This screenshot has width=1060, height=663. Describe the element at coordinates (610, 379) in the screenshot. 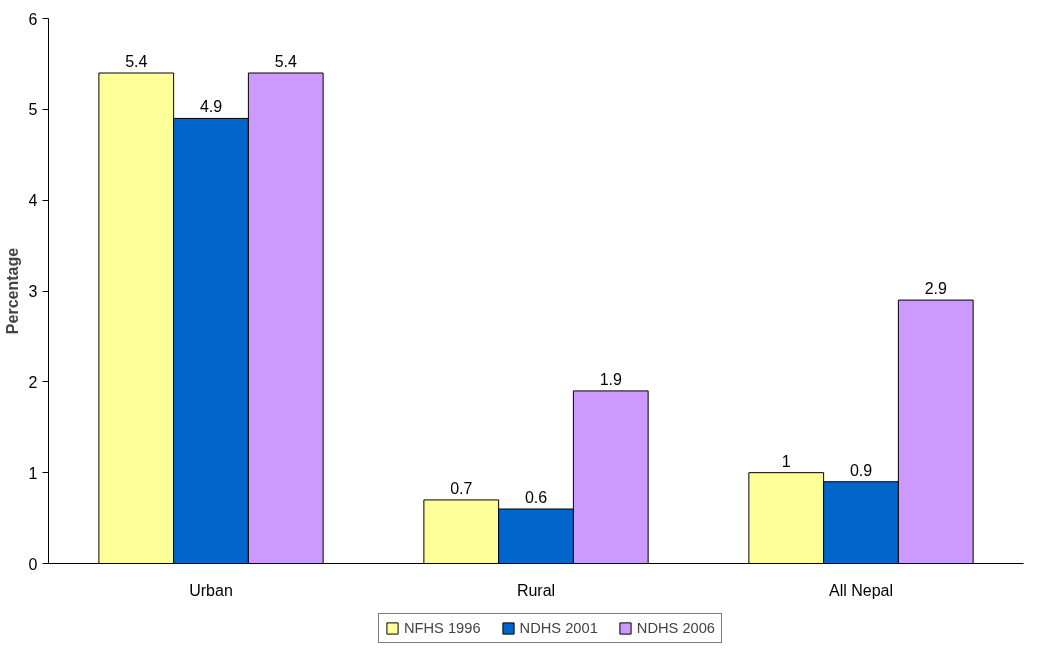

I see `data-label: 1.9` at that location.